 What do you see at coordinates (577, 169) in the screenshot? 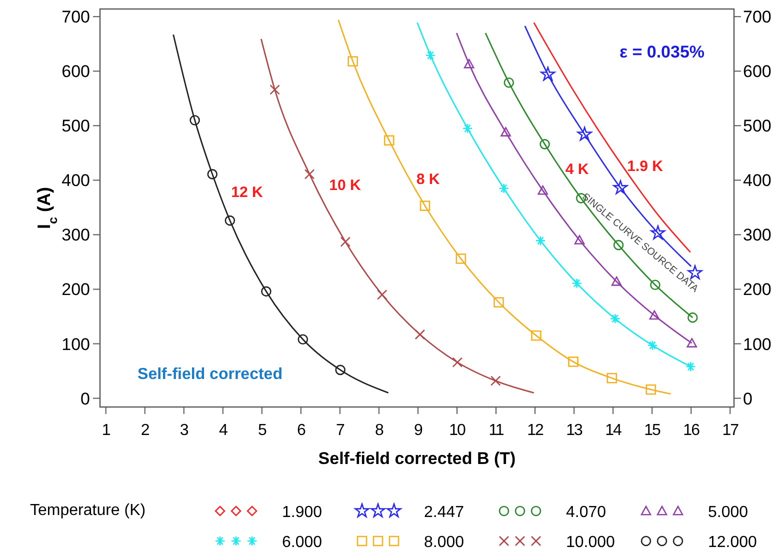
I see `annotation: 4 K` at bounding box center [577, 169].